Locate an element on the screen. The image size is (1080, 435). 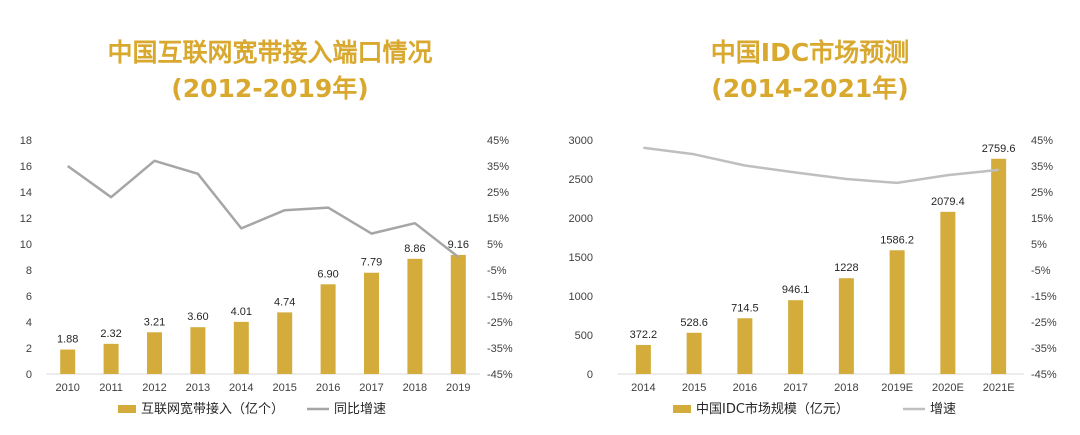
legend-bar-label: 中国IDC市场规模（亿元） is located at coordinates (772, 409).